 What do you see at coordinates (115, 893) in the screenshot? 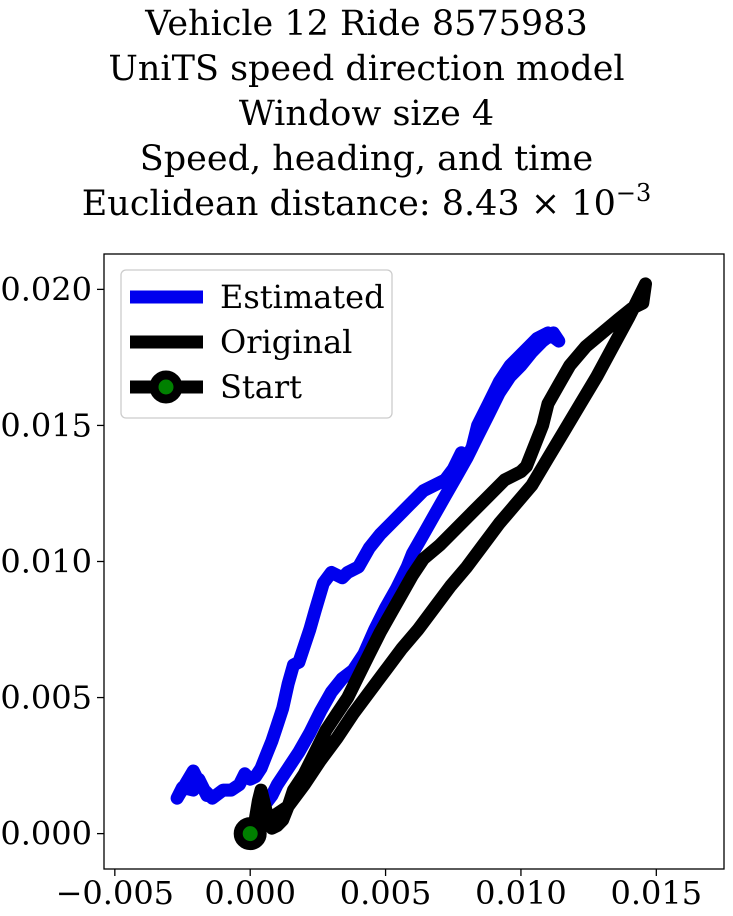
I see `x-tick-label: −0.005` at bounding box center [115, 893].